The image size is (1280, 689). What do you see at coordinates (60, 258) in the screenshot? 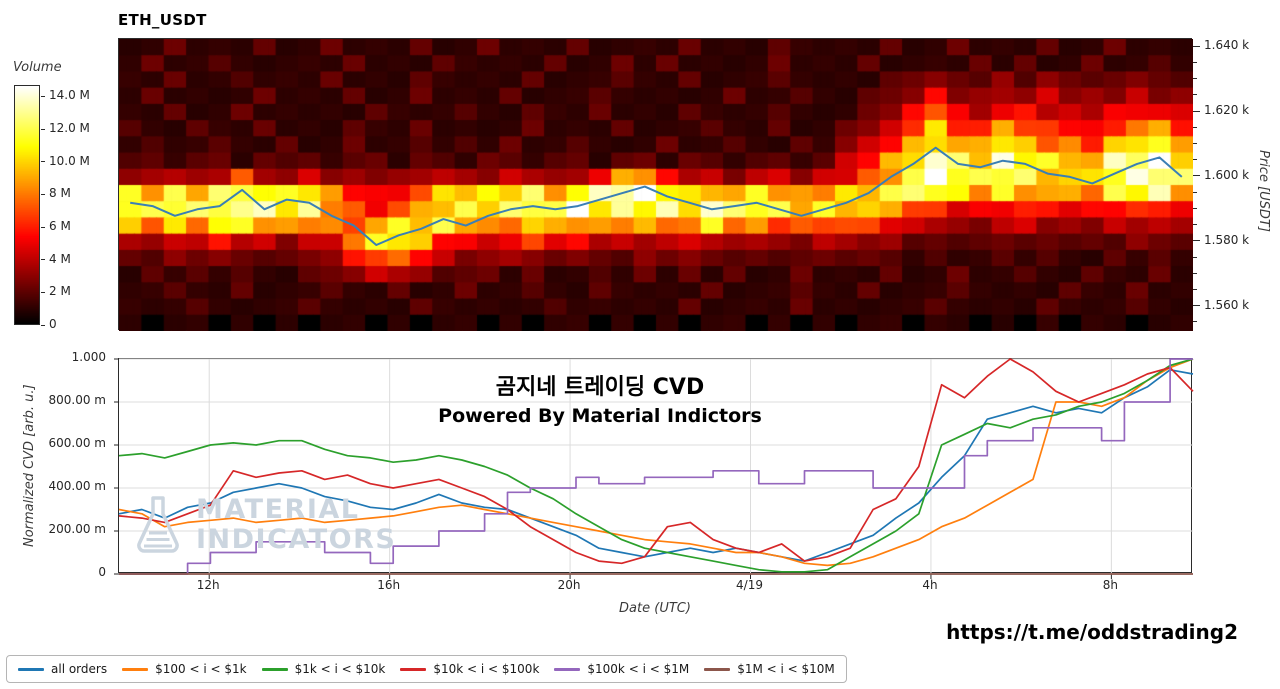
I see `colorbar-tick-label: 4 M` at bounding box center [60, 258].